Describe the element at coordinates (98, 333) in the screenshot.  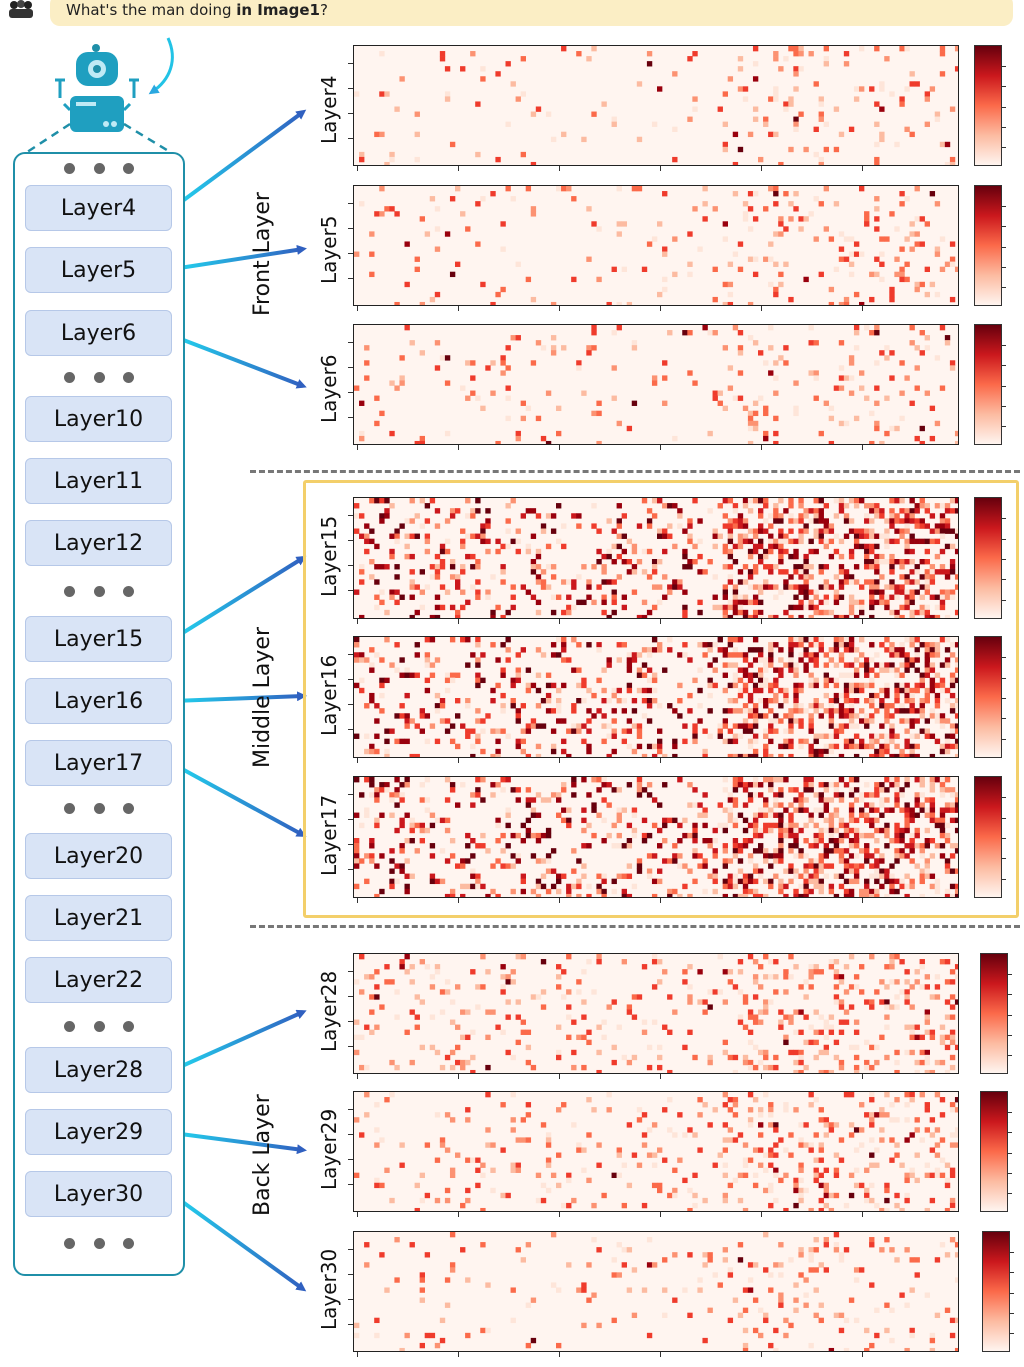
I see `layer-button-layer6: Layer6` at that location.